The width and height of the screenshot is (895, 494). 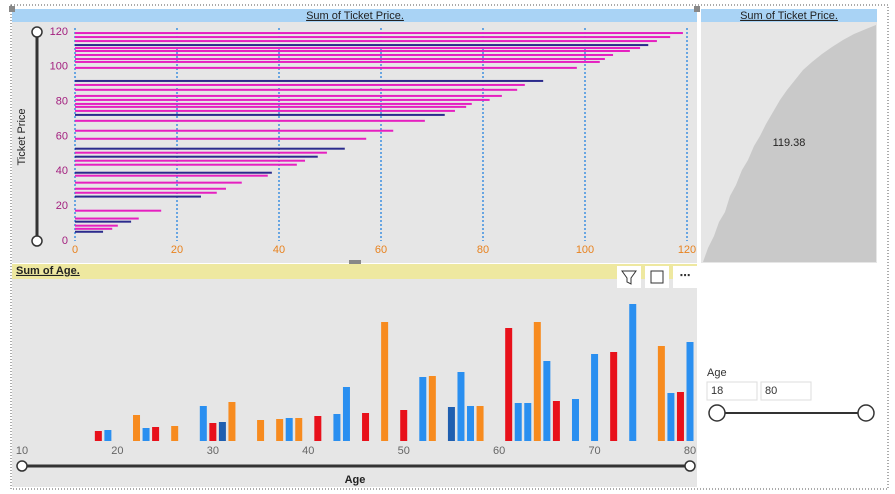 I want to click on focus-icon, so click(x=657, y=277).